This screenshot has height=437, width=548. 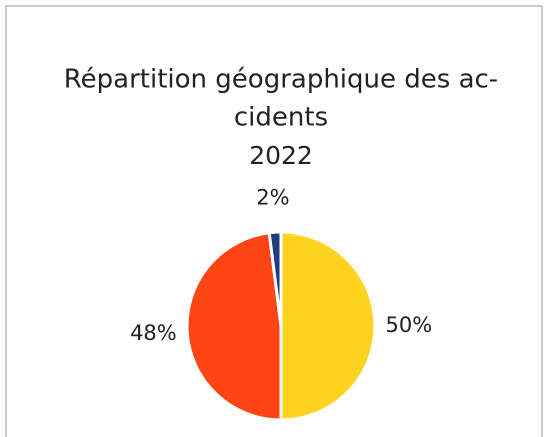 I want to click on chart-title: cidents, so click(x=281, y=118).